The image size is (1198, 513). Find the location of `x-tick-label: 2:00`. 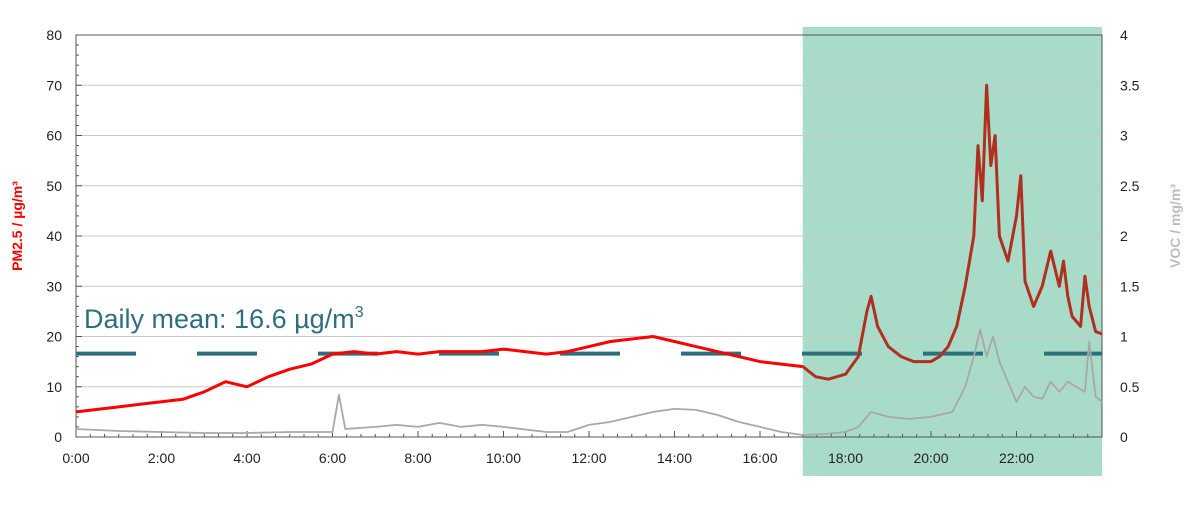

x-tick-label: 2:00 is located at coordinates (161, 458).